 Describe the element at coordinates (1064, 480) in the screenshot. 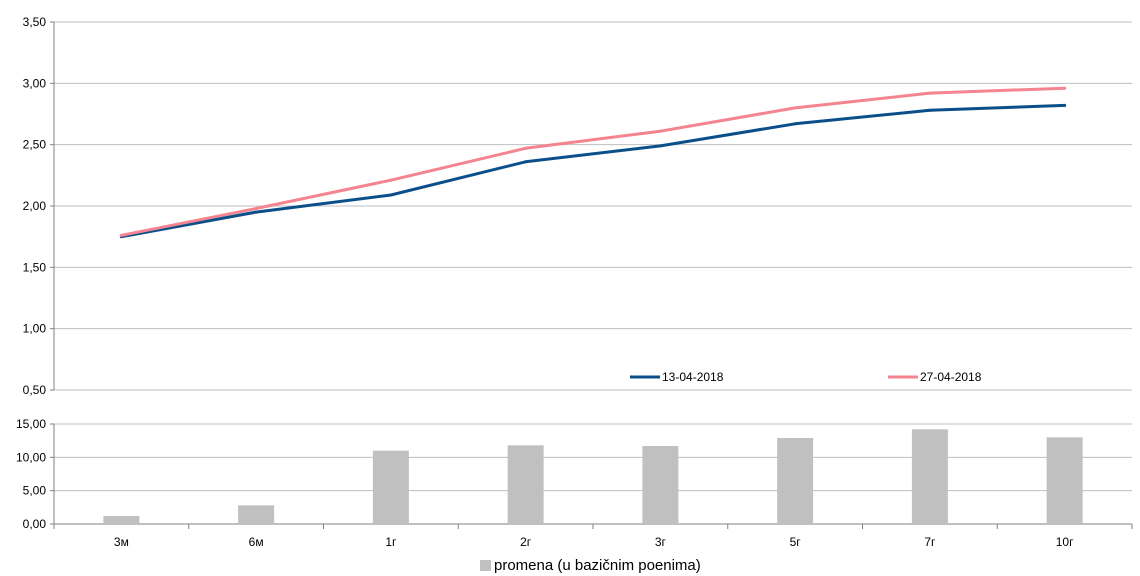

I see `bar-10г` at that location.